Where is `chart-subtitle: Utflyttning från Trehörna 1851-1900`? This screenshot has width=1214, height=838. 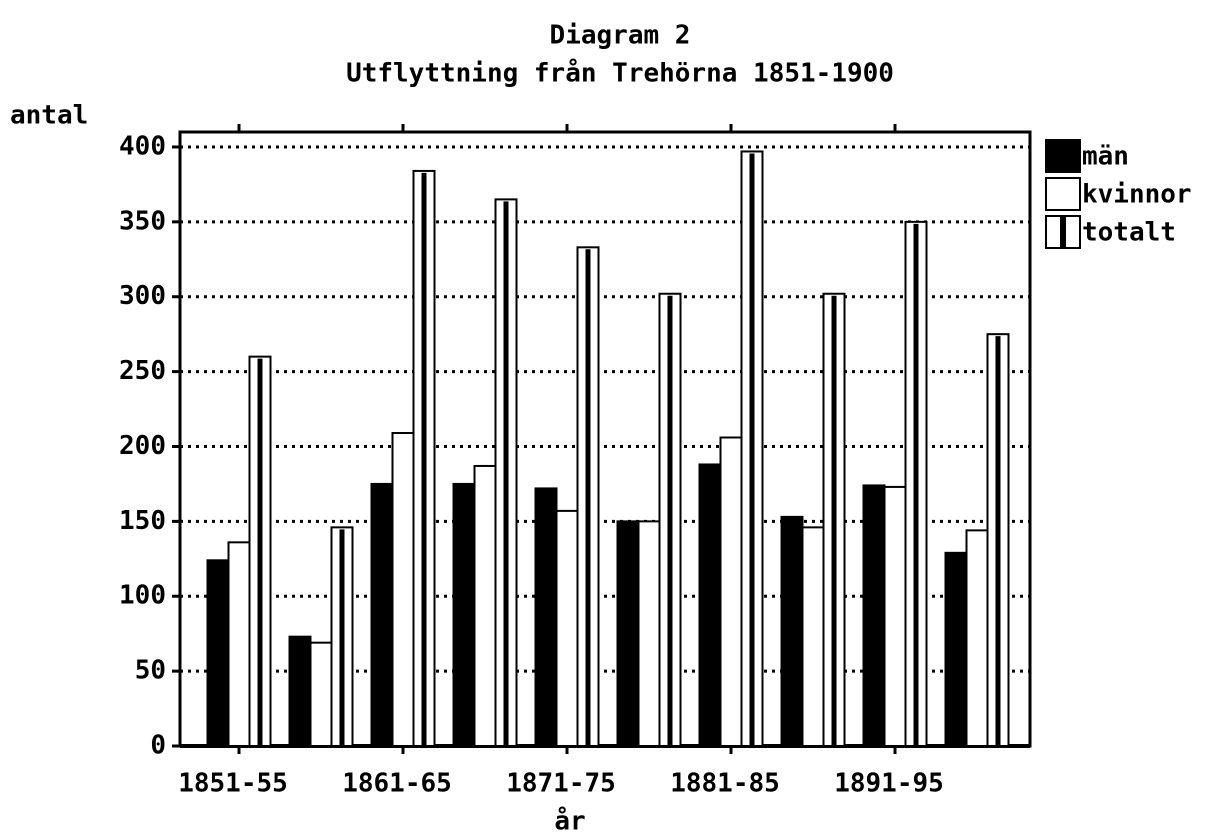
chart-subtitle: Utflyttning från Trehörna 1851-1900 is located at coordinates (620, 73).